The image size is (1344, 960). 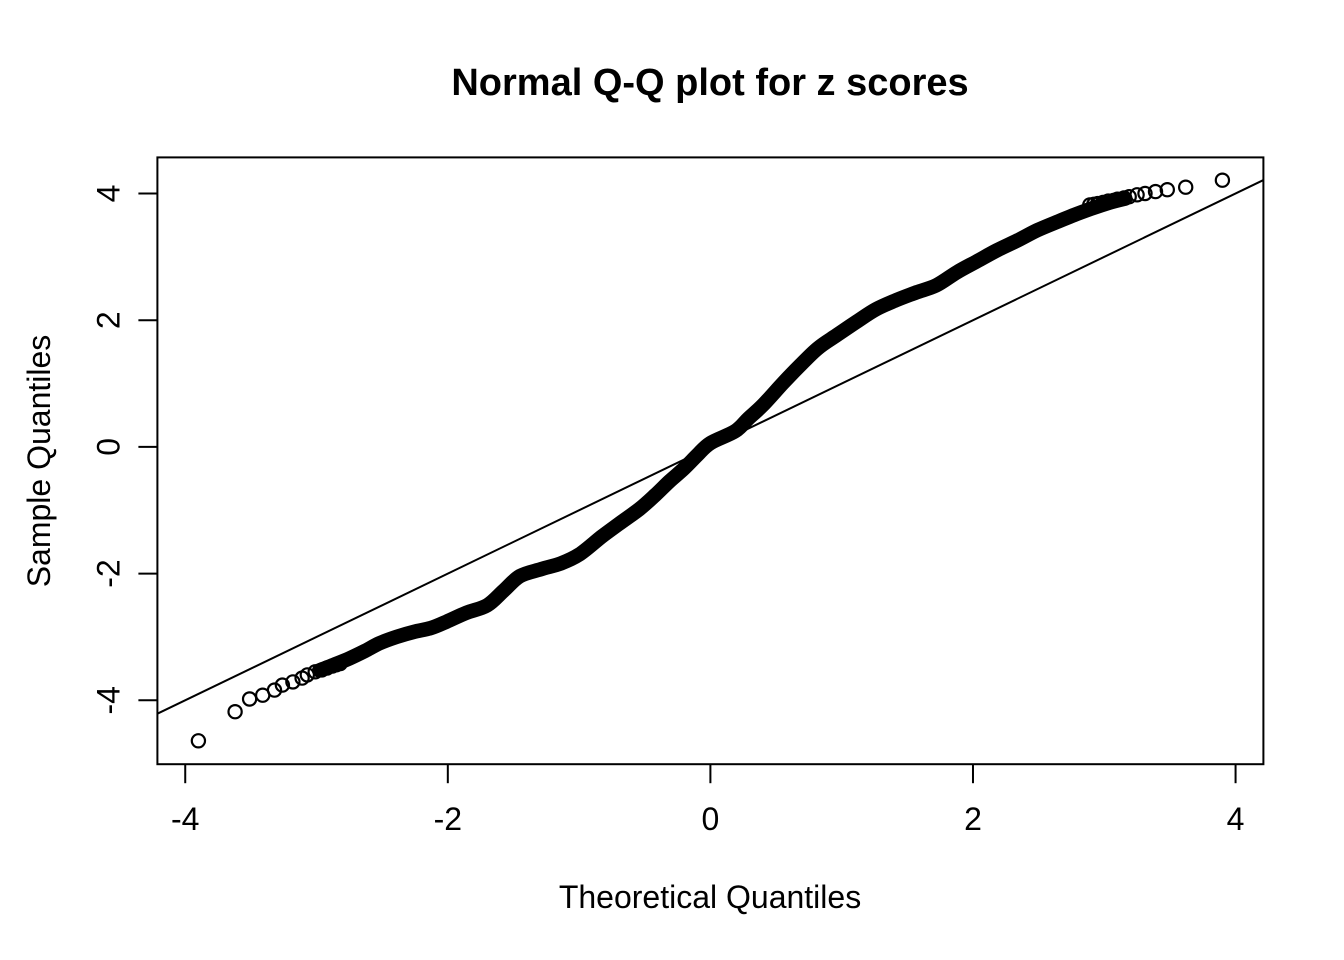 I want to click on x-tick-label: 2, so click(x=973, y=819).